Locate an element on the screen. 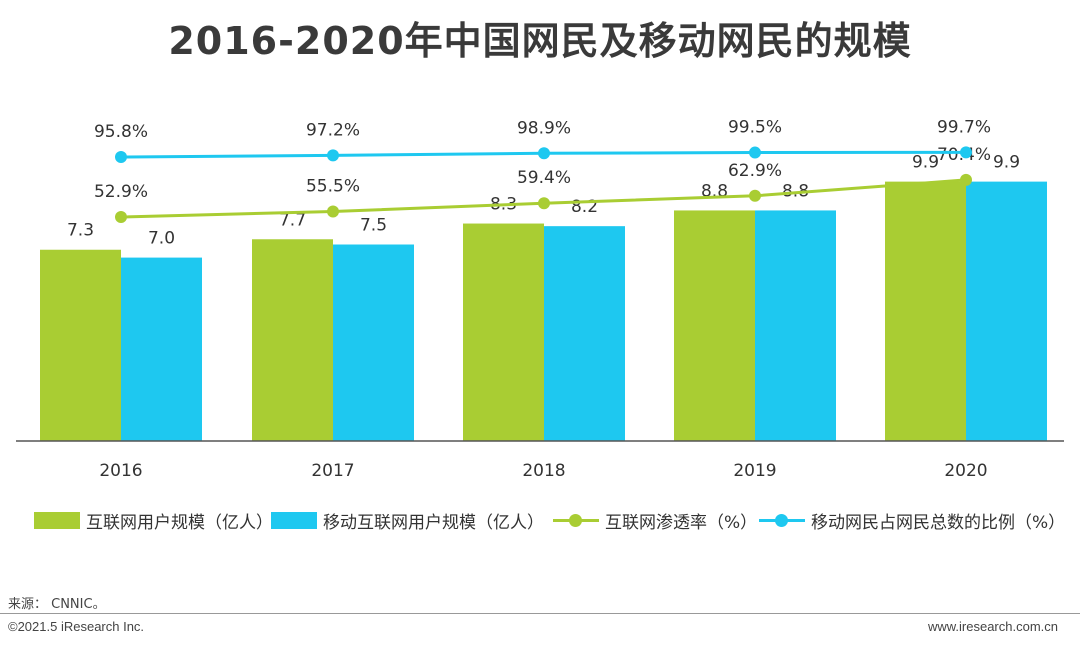 The image size is (1080, 645). legend-item-mobile-users: 移动互联网用户规模（亿人） is located at coordinates (407, 520).